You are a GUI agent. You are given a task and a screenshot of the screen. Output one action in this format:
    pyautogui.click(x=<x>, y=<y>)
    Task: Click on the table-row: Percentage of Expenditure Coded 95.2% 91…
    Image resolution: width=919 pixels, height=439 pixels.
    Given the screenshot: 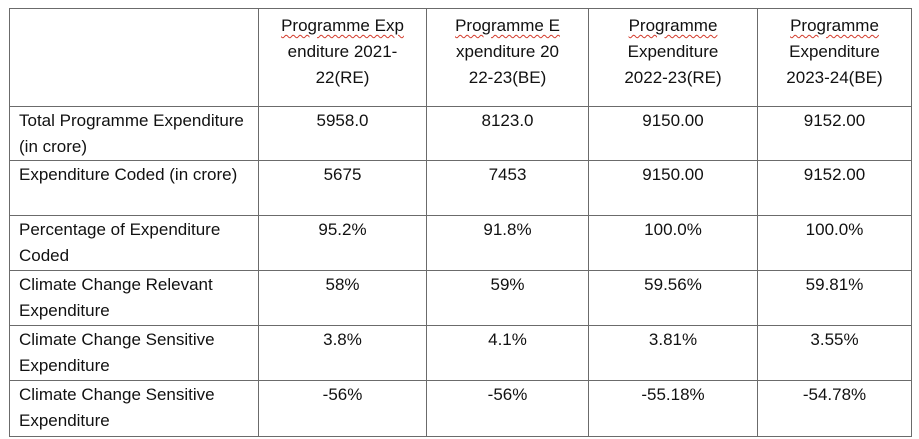 What is the action you would take?
    pyautogui.click(x=460, y=243)
    